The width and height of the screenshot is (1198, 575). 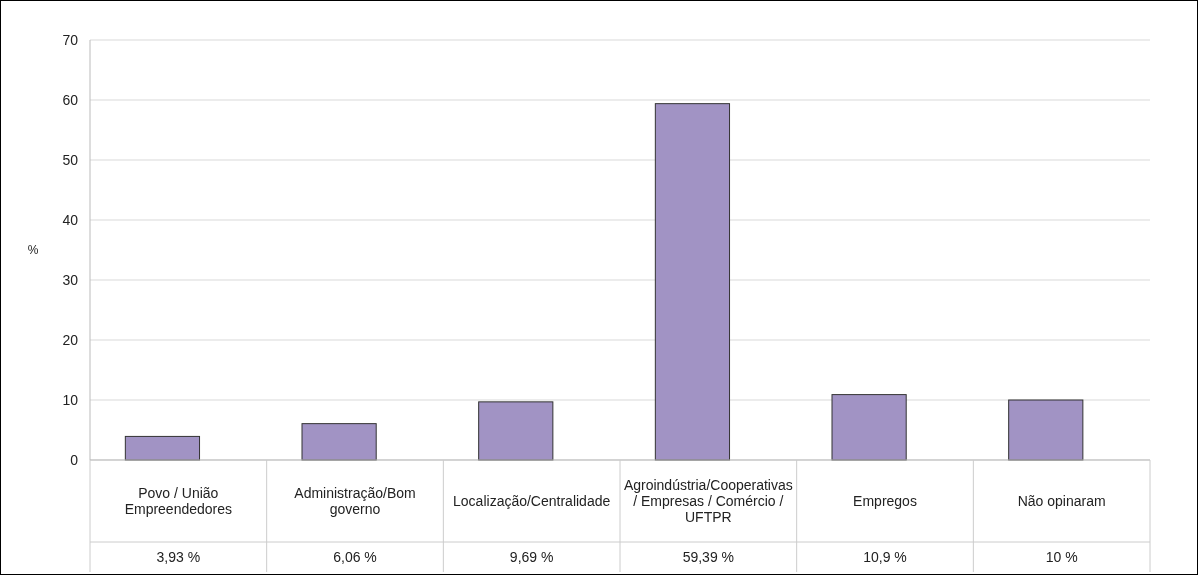 What do you see at coordinates (70, 39) in the screenshot?
I see `y-tick-label: 70` at bounding box center [70, 39].